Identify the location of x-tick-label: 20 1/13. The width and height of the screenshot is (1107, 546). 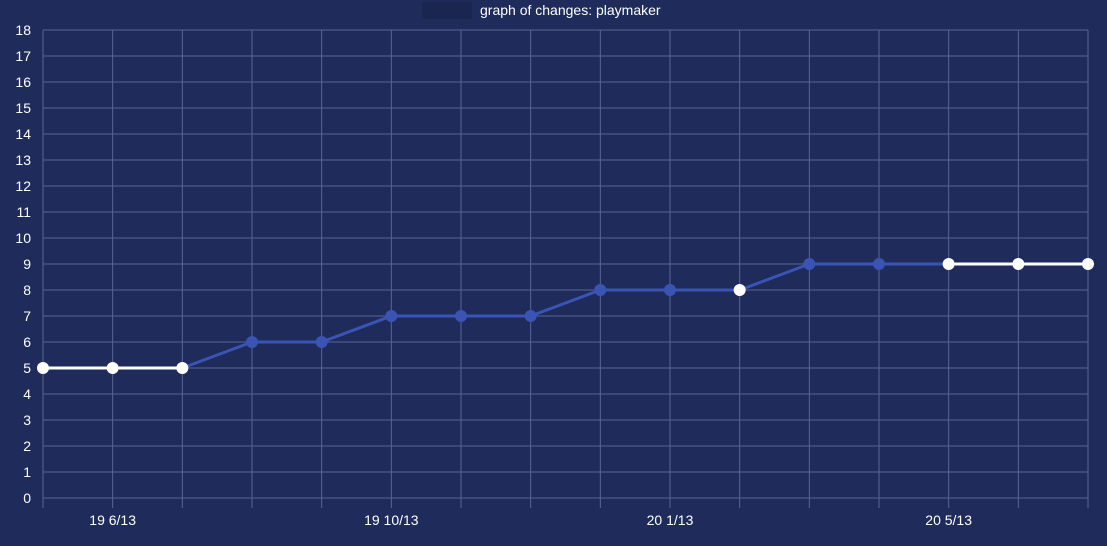
(670, 520).